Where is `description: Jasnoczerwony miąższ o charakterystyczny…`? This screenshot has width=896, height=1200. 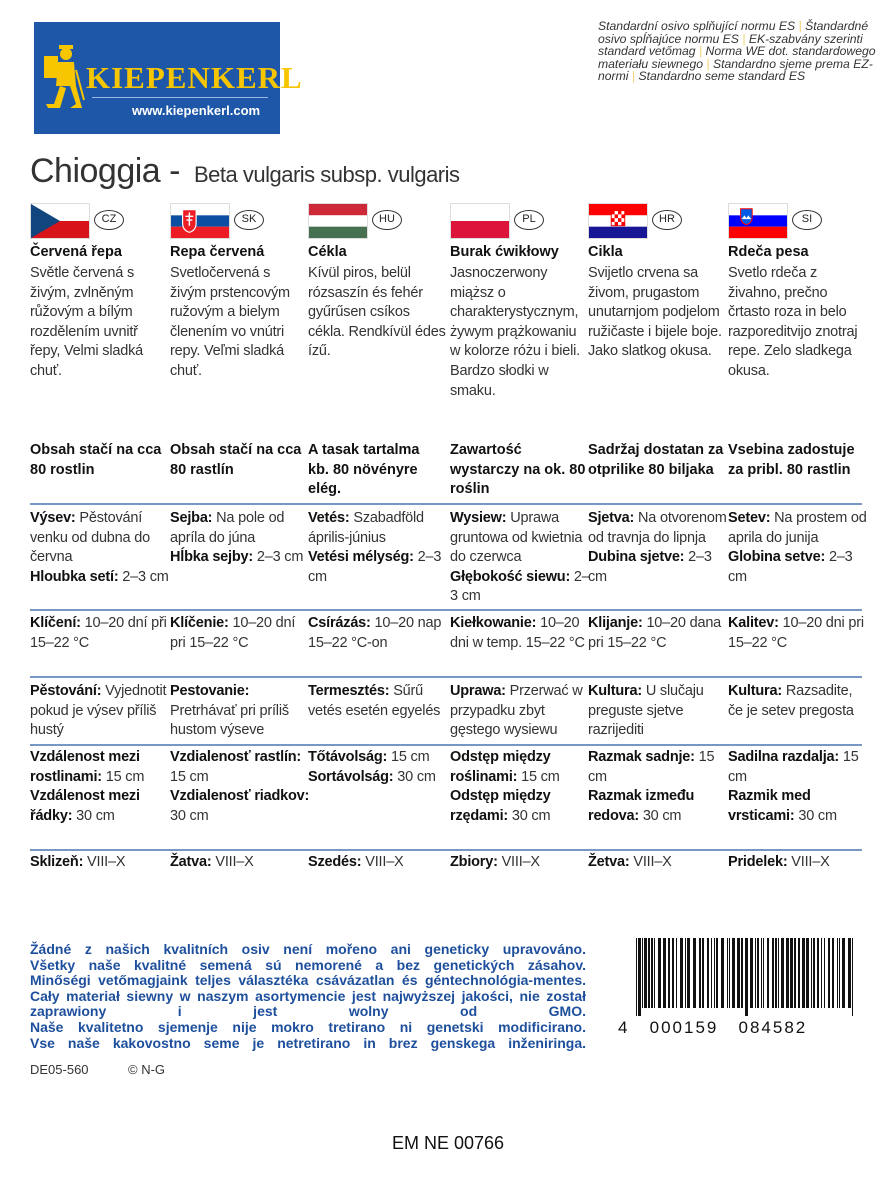 description: Jasnoczerwony miąższ o charakterystyczny… is located at coordinates (515, 332).